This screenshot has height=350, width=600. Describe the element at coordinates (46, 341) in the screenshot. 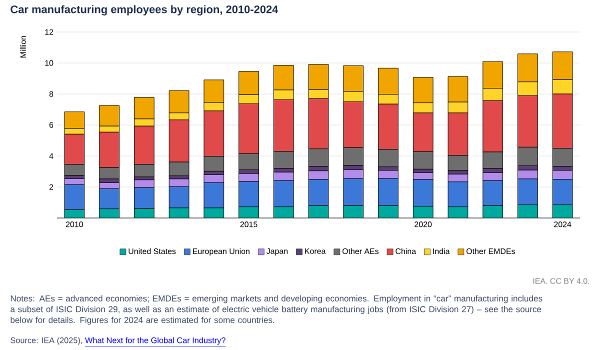

I see `source-note: Source: IEA (2025),` at that location.